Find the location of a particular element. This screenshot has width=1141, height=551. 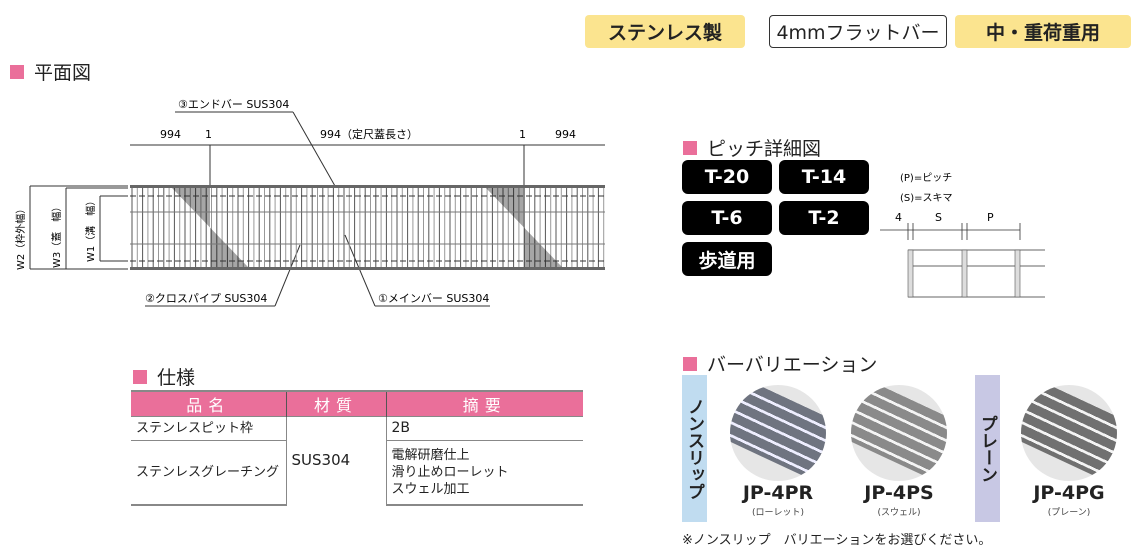

dim-one-right: 1 is located at coordinates (522, 134).